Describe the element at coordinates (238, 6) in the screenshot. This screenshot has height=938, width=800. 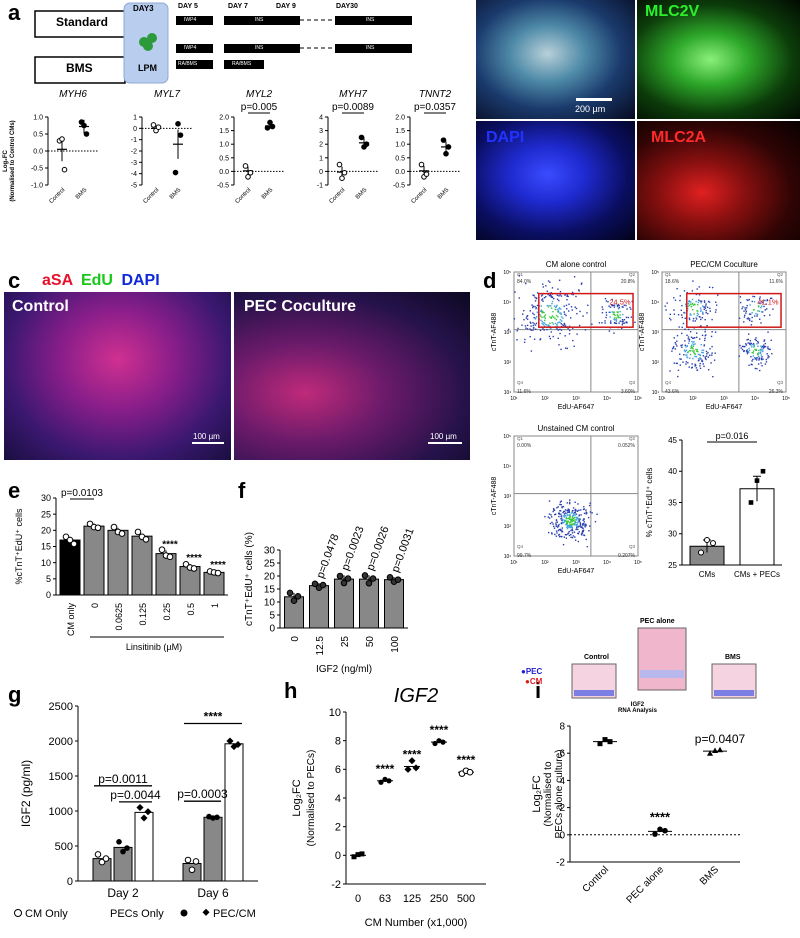
I see `day7-label: DAY 7` at that location.